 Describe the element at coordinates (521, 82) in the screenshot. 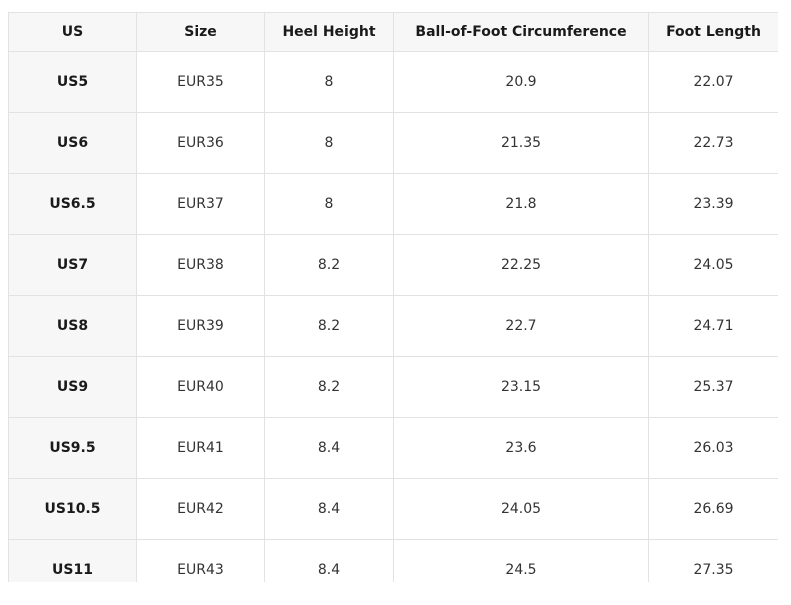

I see `cell-ball-of-foot-circumference: 20.9` at that location.